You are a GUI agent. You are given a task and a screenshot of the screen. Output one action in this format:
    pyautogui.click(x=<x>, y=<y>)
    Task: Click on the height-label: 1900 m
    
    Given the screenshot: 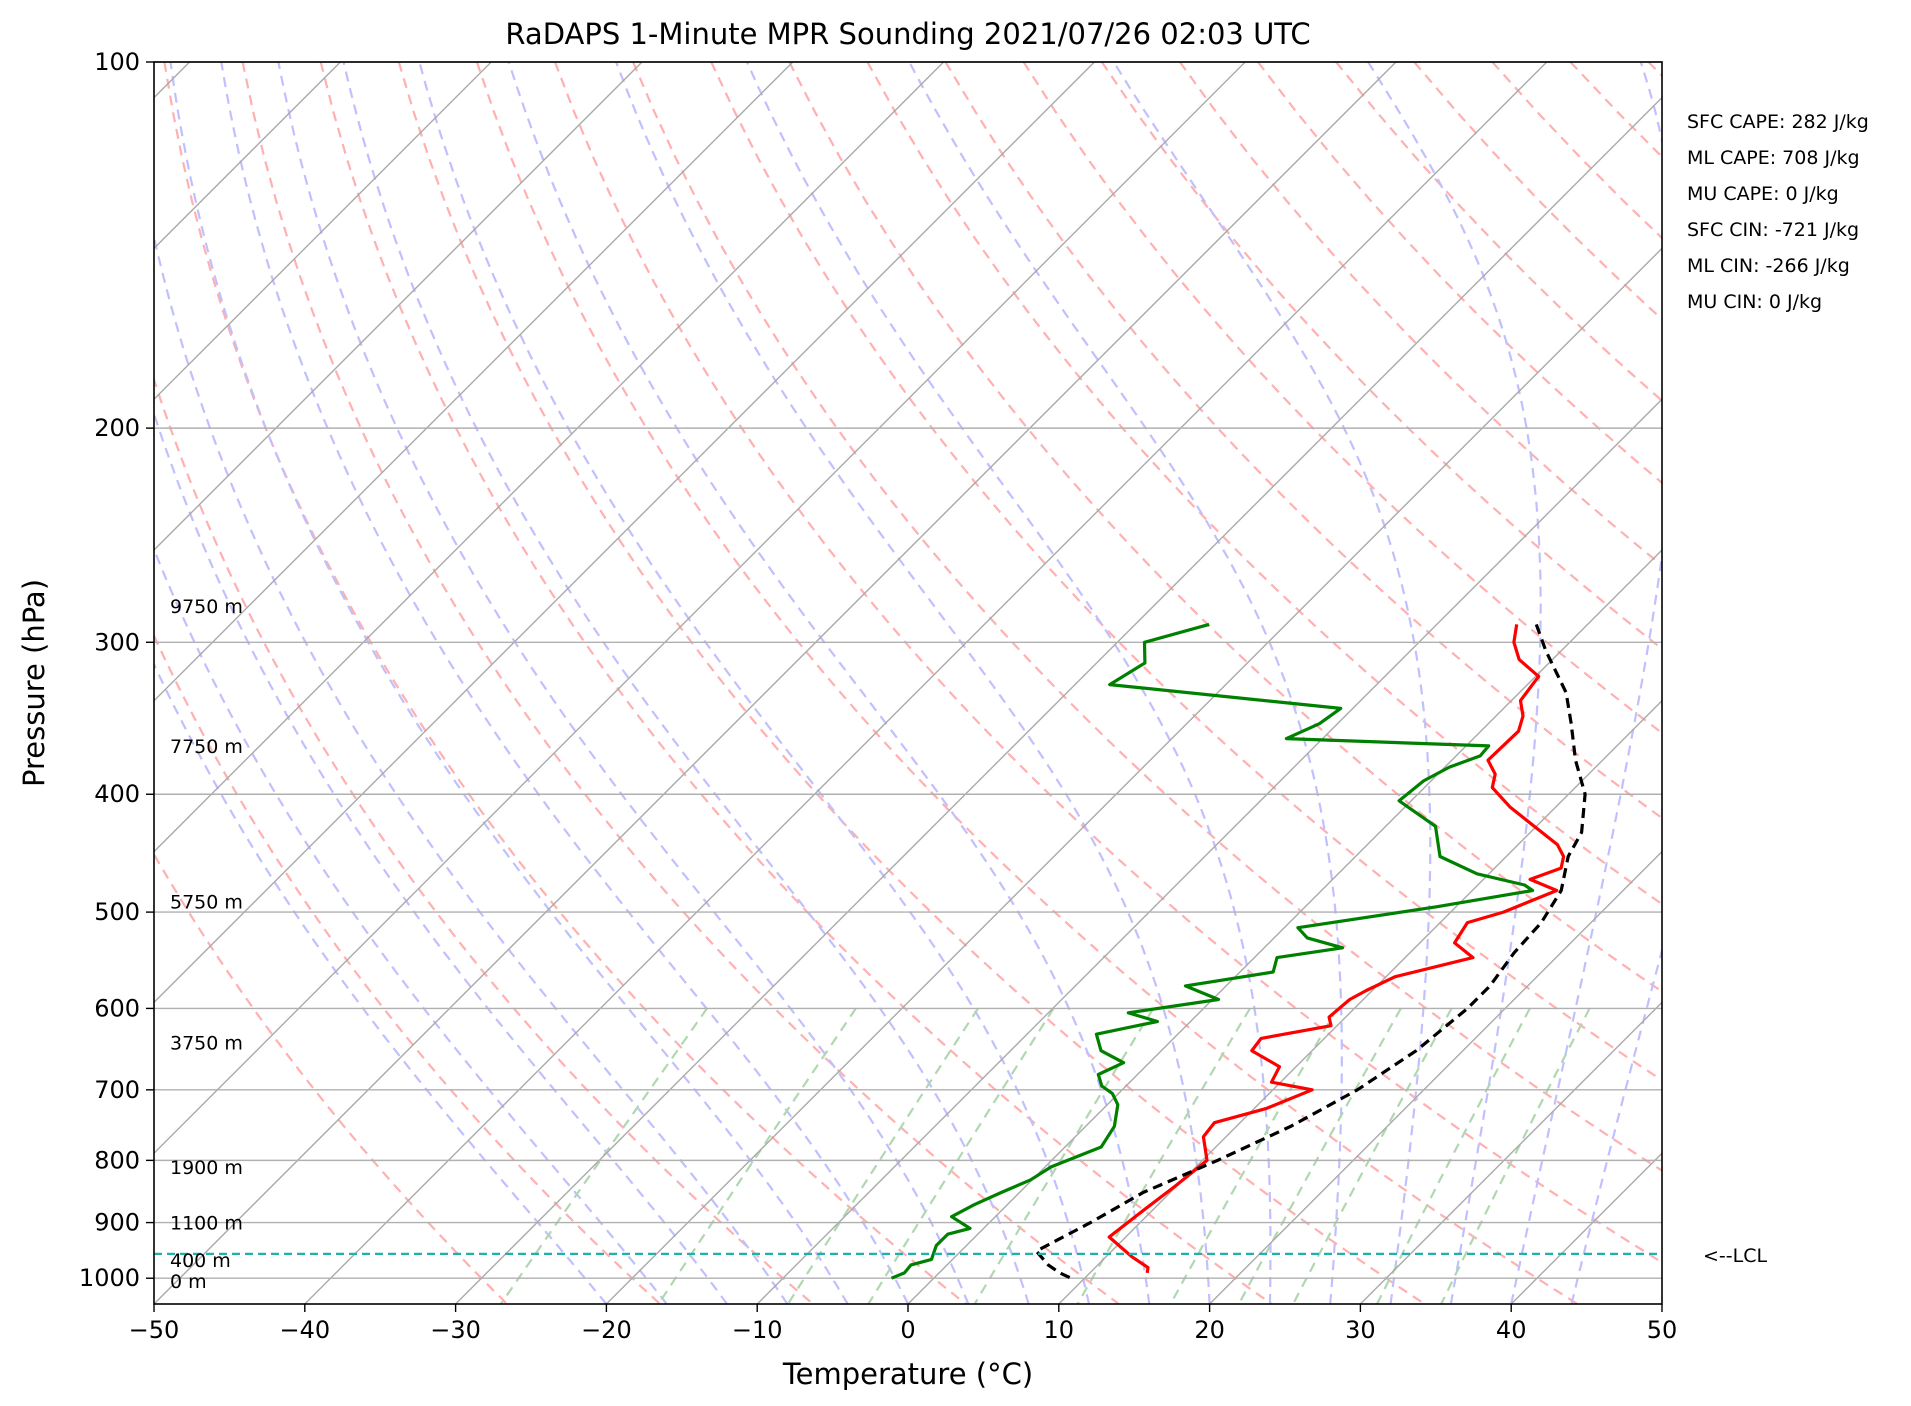 What is the action you would take?
    pyautogui.click(x=206, y=1168)
    